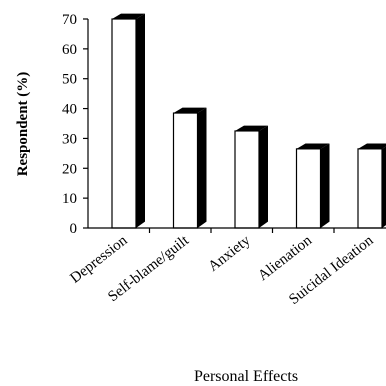 The image size is (386, 386). Describe the element at coordinates (69, 50) in the screenshot. I see `y-tick-label: 60` at that location.